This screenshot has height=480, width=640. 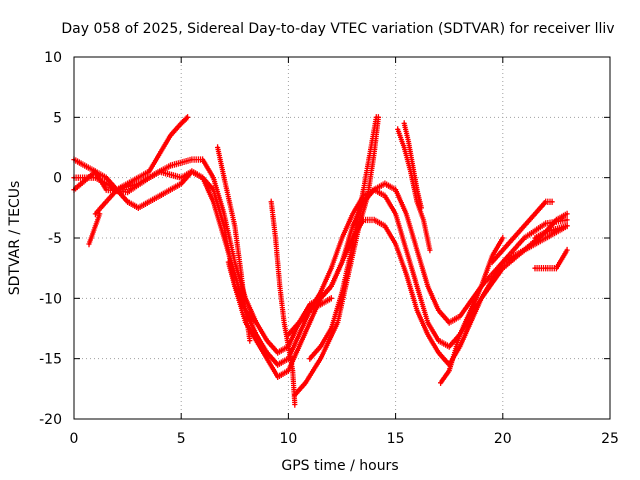 I want to click on y-tick-label: 0, so click(x=57, y=179).